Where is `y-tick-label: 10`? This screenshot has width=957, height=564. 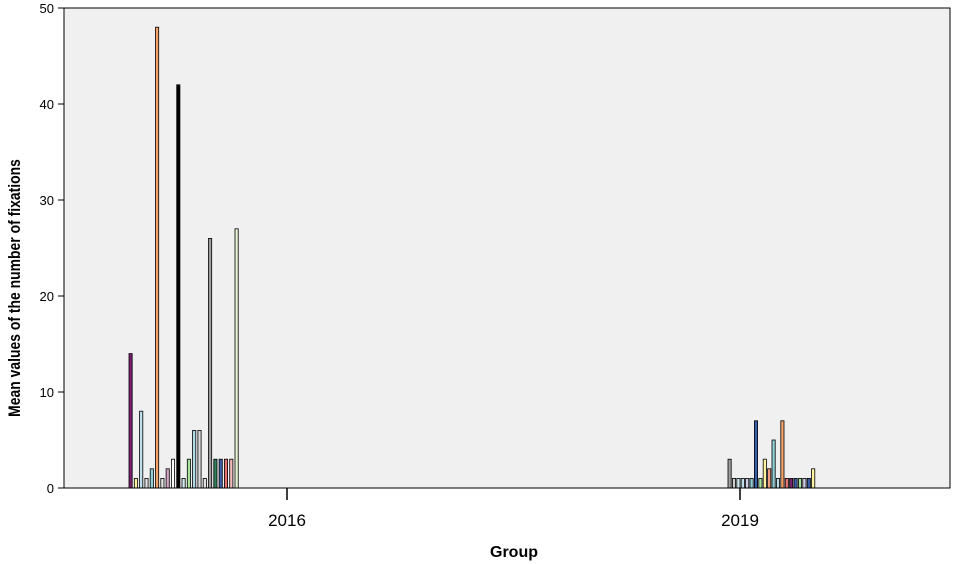
y-tick-label: 10 is located at coordinates (47, 392).